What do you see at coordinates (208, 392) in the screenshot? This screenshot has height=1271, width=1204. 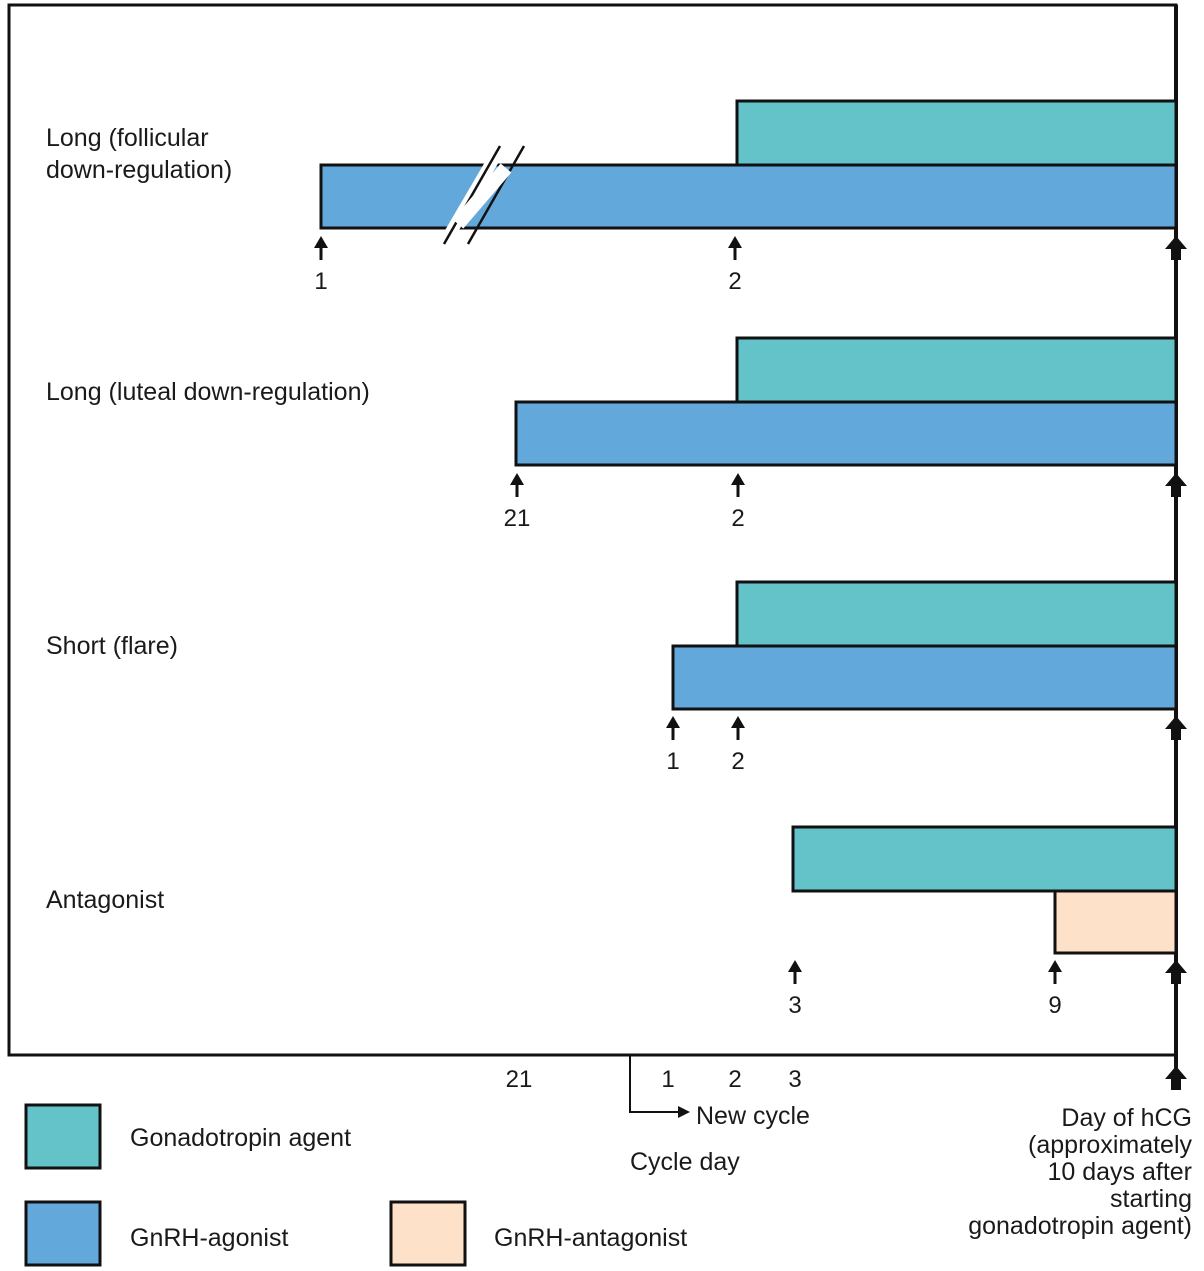 I see `protocol-label-long-luteal: Long (luteal down-regulation)` at bounding box center [208, 392].